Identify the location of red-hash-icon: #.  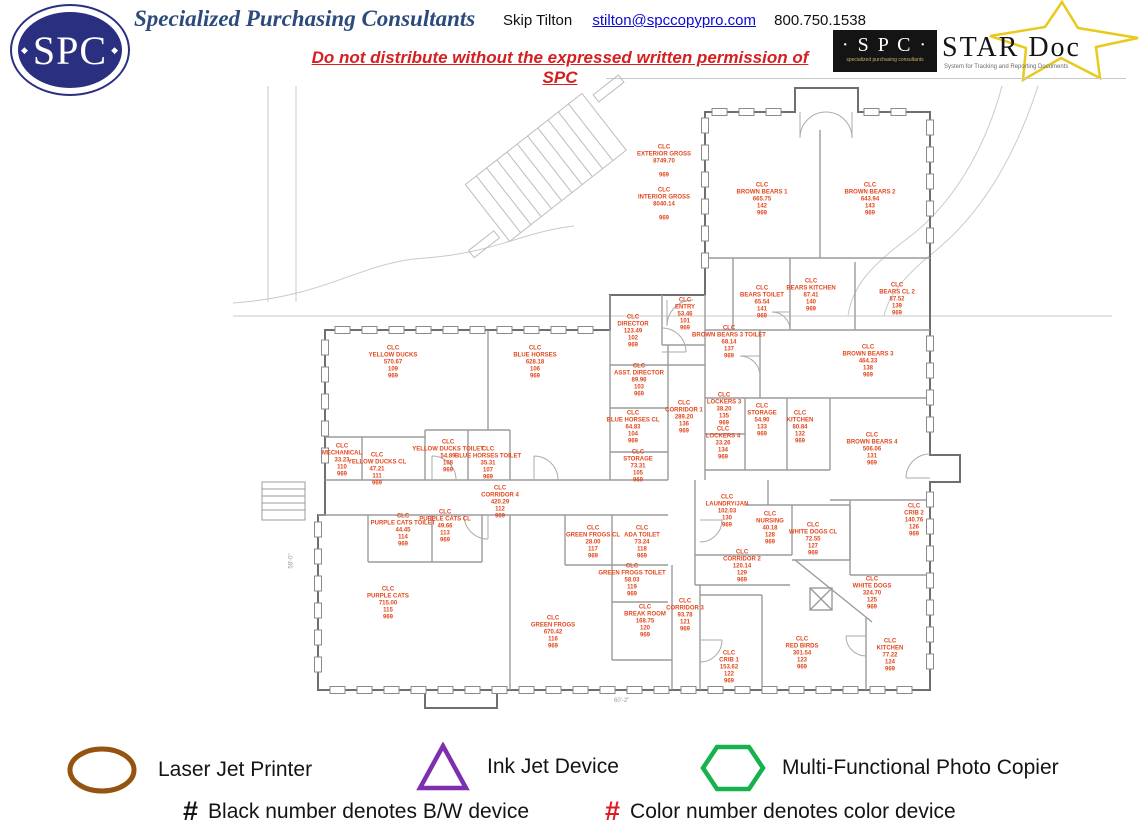
(613, 811).